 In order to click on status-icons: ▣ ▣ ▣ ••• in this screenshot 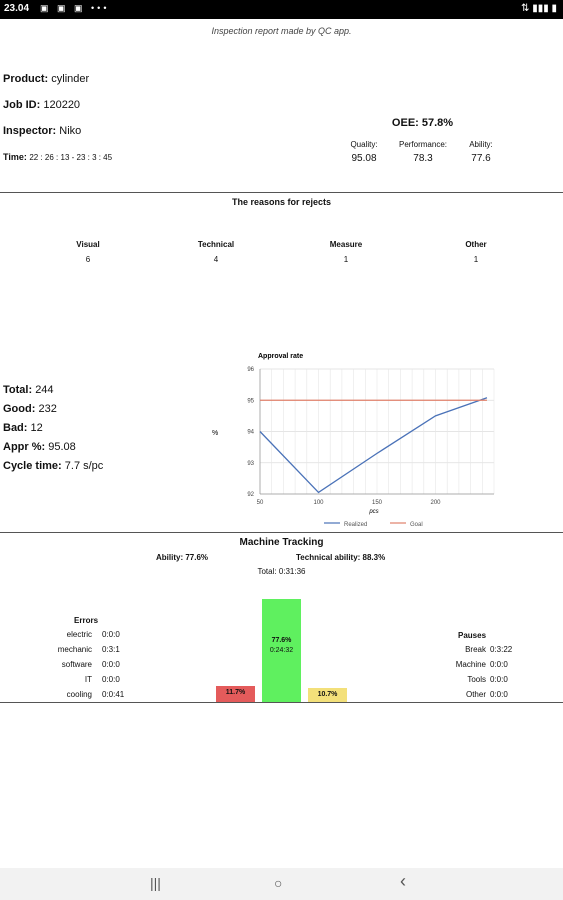, I will do `click(75, 8)`.